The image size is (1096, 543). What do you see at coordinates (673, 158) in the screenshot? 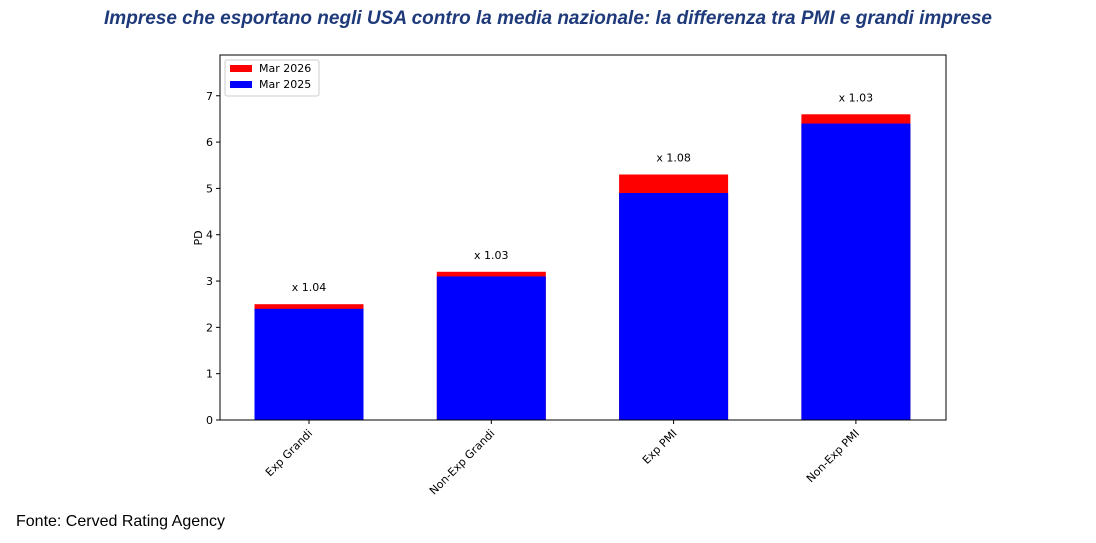
I see `annotation: x 1.08` at bounding box center [673, 158].